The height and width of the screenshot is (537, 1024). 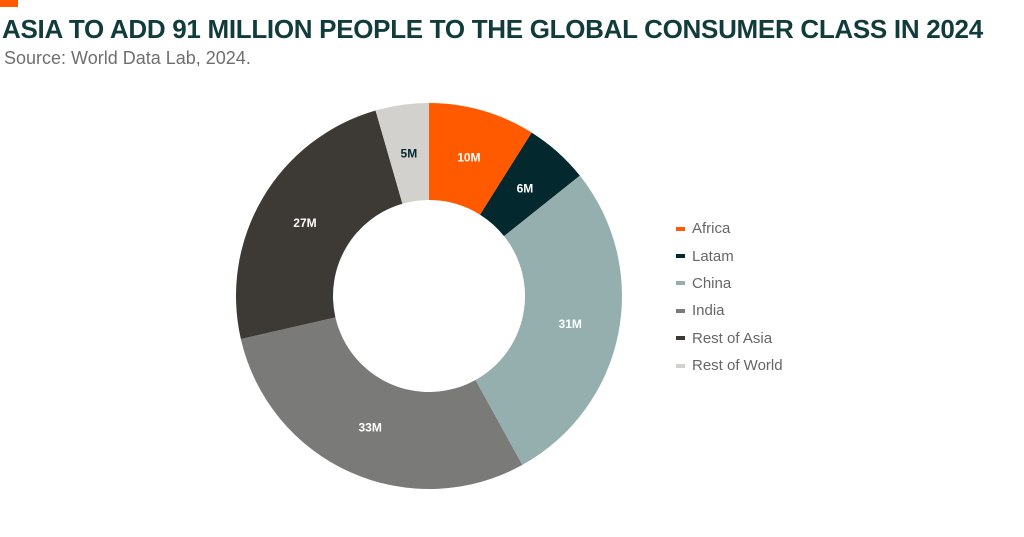 I want to click on legend-item-india: India, so click(x=729, y=310).